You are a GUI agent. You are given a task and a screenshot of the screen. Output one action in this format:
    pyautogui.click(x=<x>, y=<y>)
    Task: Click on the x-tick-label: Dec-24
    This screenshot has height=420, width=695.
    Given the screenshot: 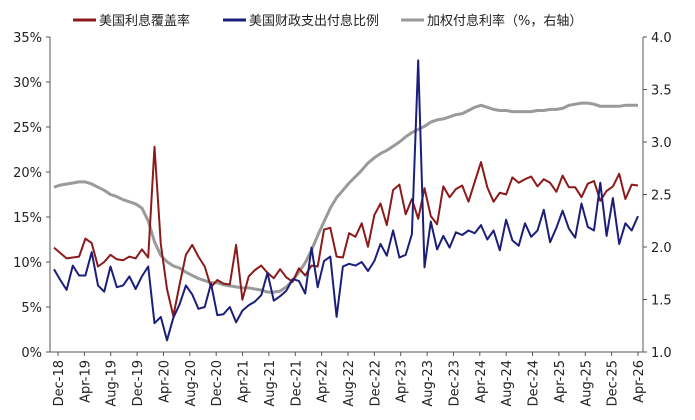 What is the action you would take?
    pyautogui.click(x=534, y=383)
    